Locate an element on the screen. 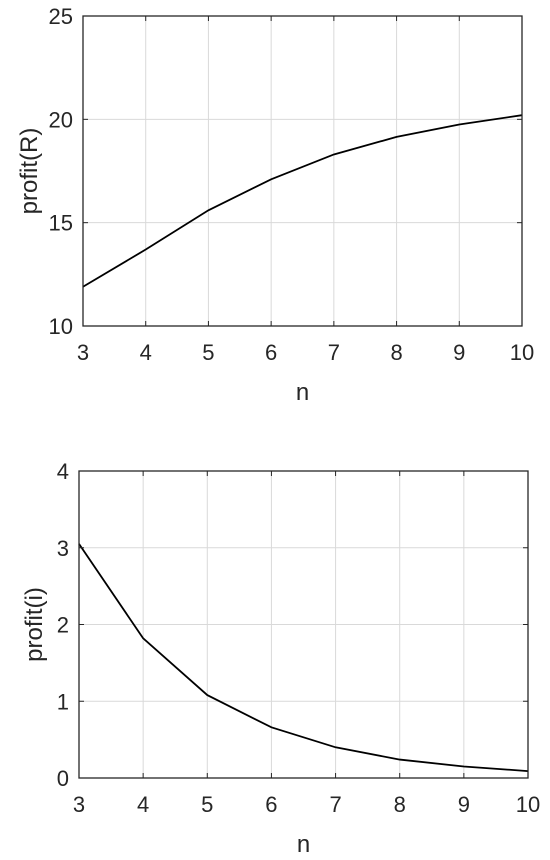 The width and height of the screenshot is (550, 860). y-tick-label: 10 is located at coordinates (61, 326).